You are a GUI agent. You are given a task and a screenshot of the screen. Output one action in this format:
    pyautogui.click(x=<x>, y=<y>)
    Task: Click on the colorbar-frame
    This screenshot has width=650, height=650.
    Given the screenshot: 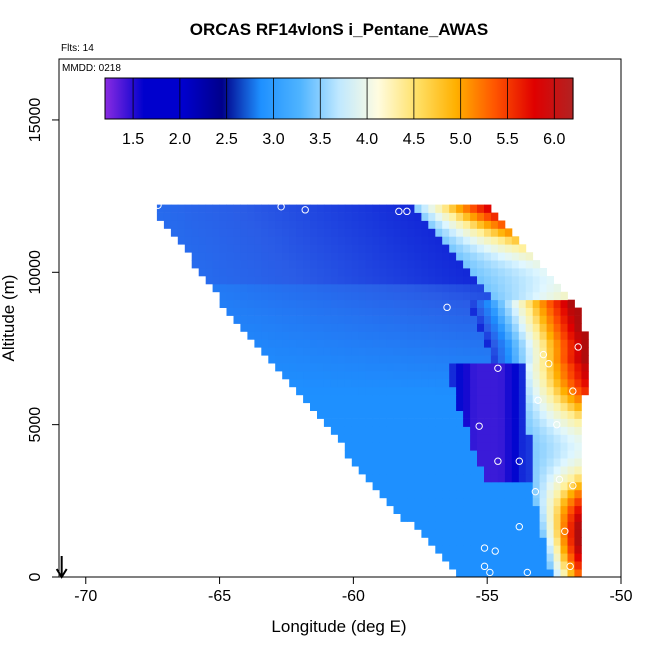 What is the action you would take?
    pyautogui.click(x=339, y=98)
    